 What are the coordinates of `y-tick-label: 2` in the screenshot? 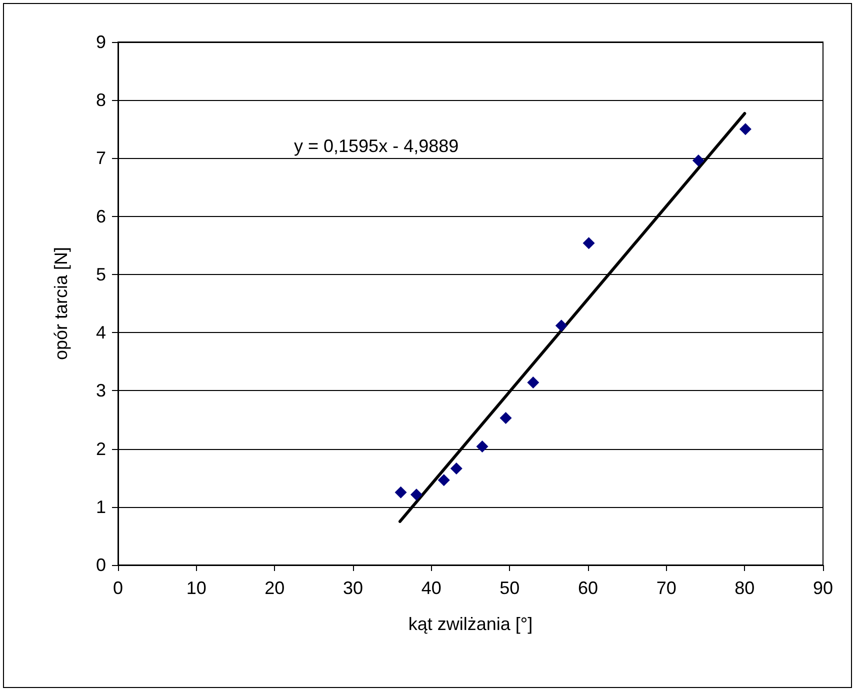 It's located at (101, 448).